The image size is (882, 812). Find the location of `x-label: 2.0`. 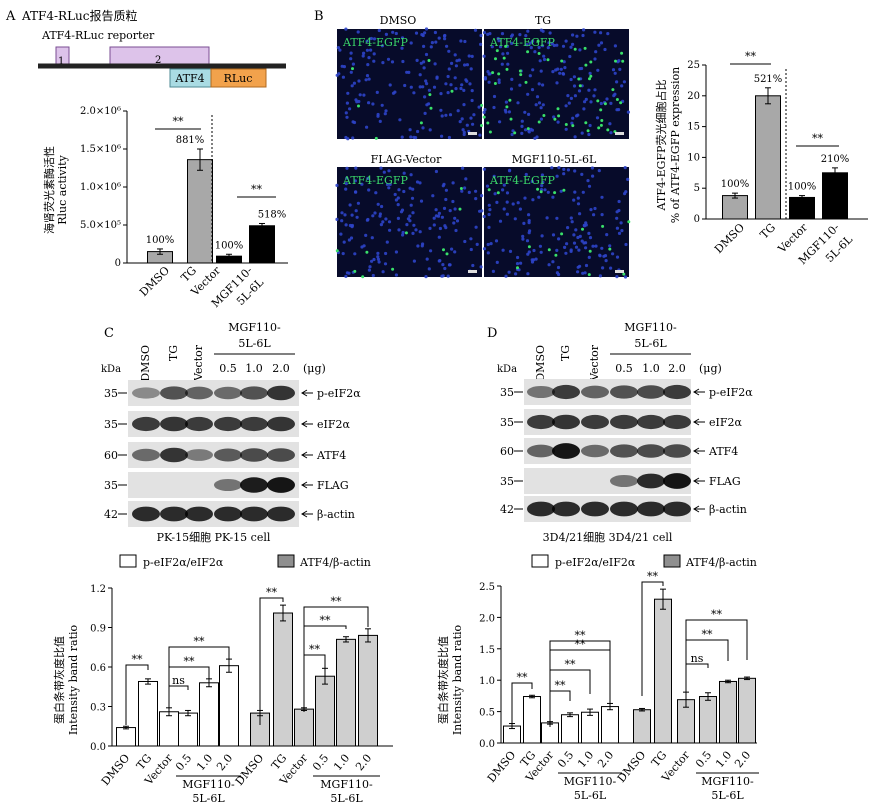

x-label: 2.0 is located at coordinates (363, 763).